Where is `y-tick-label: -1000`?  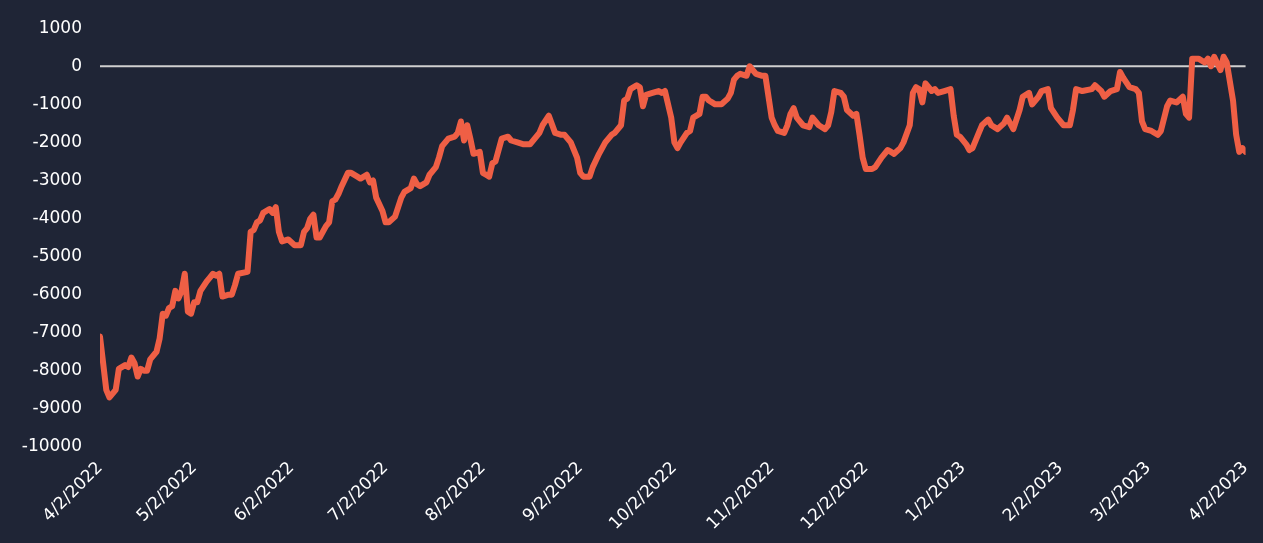 y-tick-label: -1000 is located at coordinates (57, 102).